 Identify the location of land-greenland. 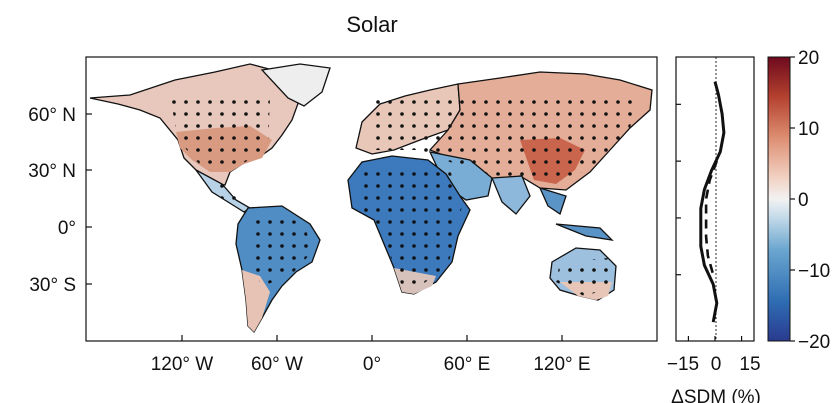
(295, 85).